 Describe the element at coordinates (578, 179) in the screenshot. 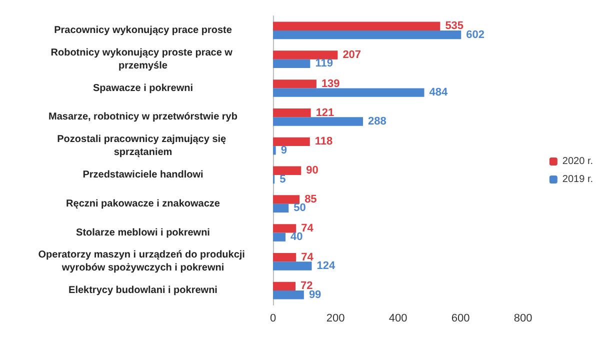

I see `legend-label: 2019 r.` at that location.